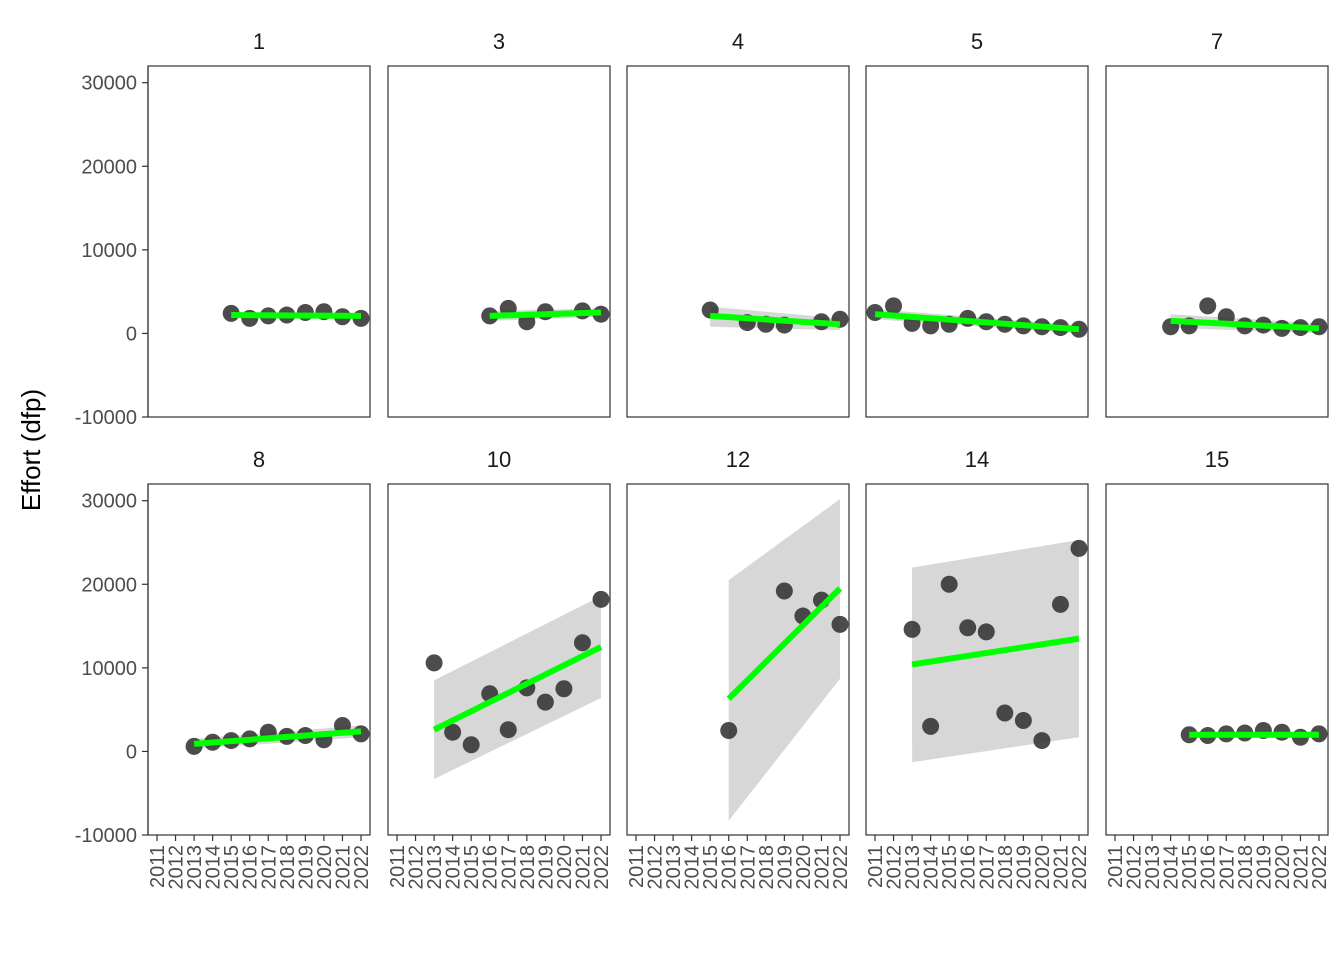  Describe the element at coordinates (738, 459) in the screenshot. I see `facet-strip-label: 12` at that location.